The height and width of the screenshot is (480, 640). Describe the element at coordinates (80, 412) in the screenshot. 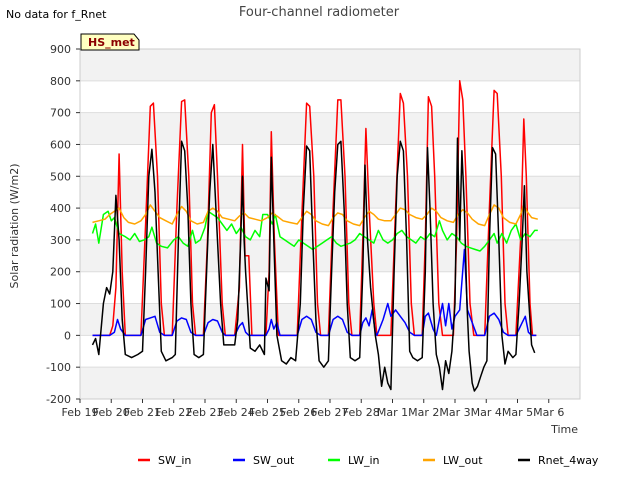

I see `x-tick-label: Feb 19` at that location.